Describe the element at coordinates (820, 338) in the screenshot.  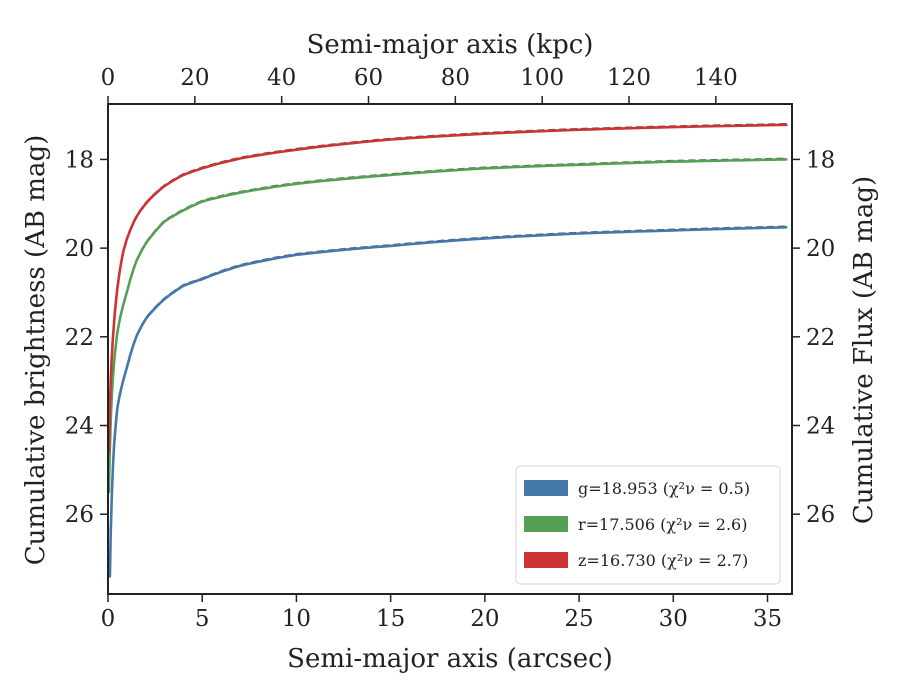
I see `right-y-tick-label: 22` at that location.